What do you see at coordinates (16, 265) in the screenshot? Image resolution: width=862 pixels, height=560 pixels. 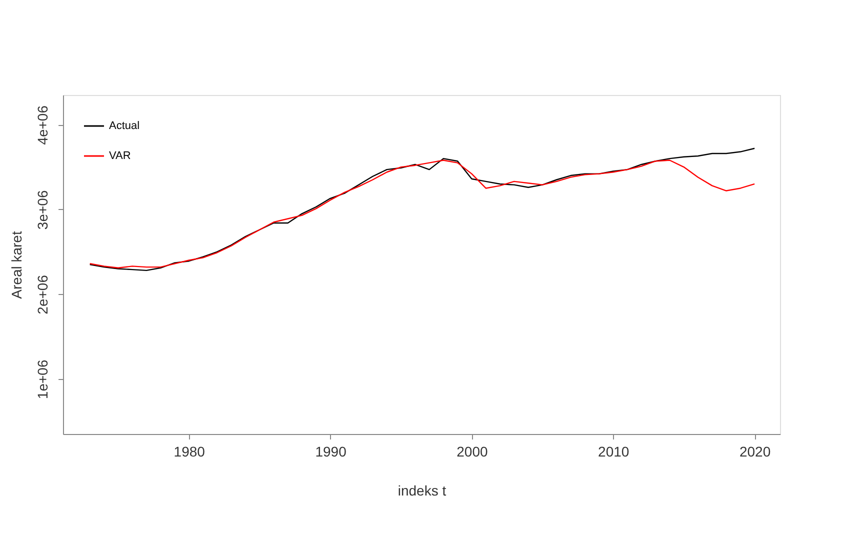 I see `y-axis-title: Areal karet` at bounding box center [16, 265].